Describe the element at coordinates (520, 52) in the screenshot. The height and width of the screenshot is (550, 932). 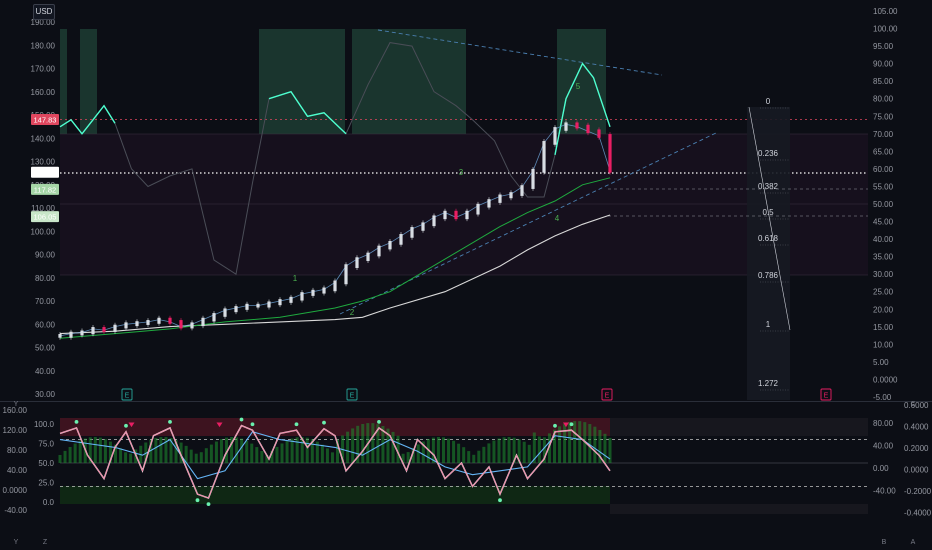
I see `resistance-trend-line` at that location.